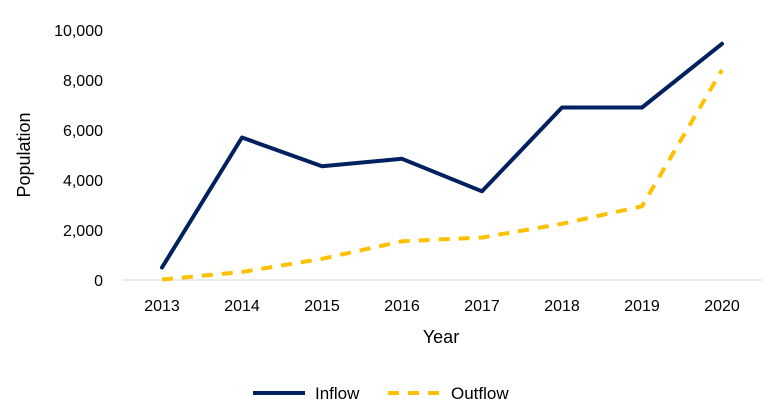  What do you see at coordinates (83, 231) in the screenshot?
I see `y-tick-label: 2,000` at bounding box center [83, 231].